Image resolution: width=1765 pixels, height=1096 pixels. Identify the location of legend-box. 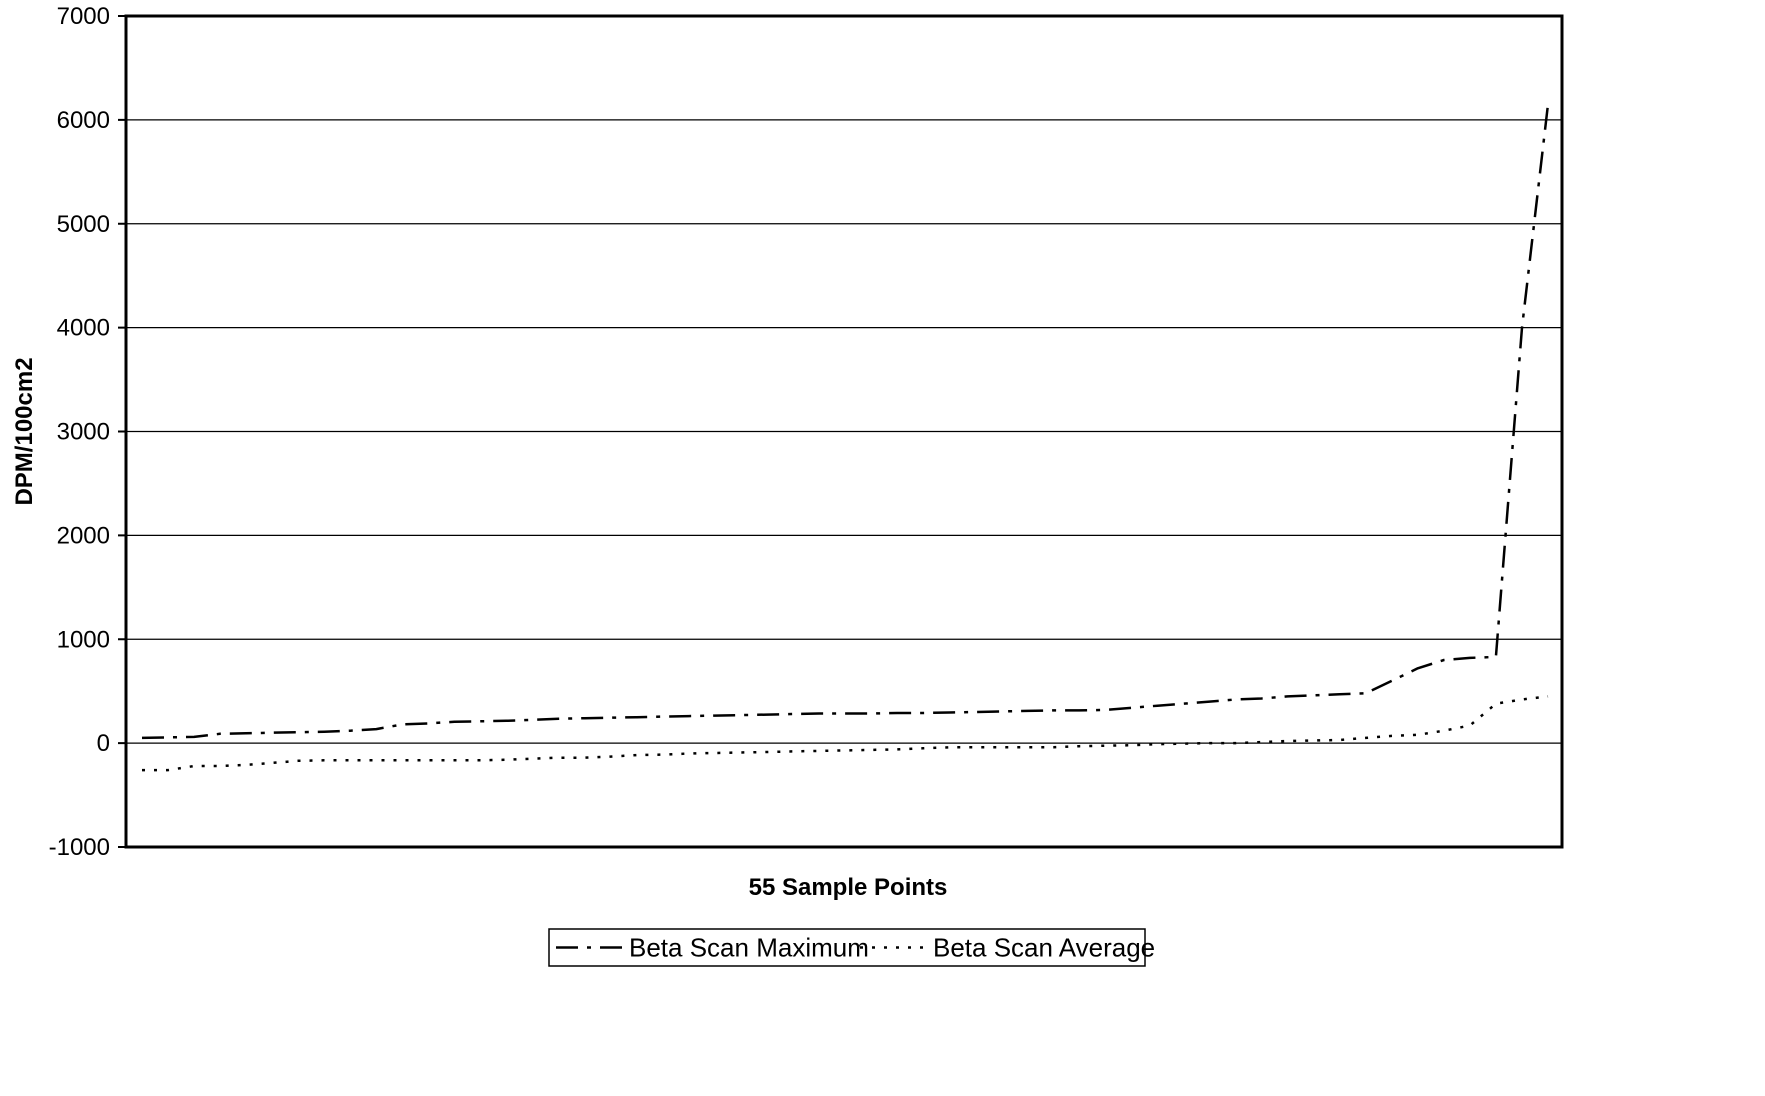
(847, 947).